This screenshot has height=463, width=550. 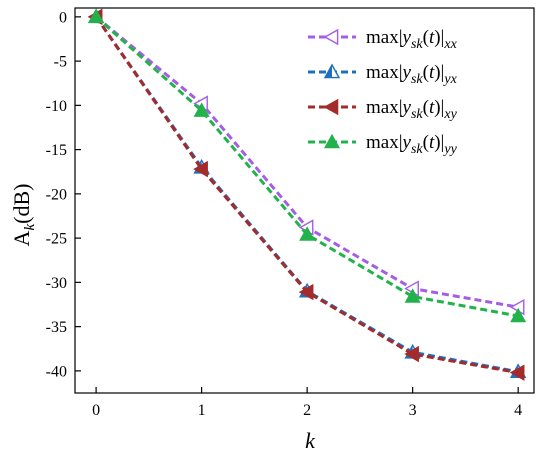 I want to click on legend-label: max|ysk(t)|yx, so click(x=412, y=74).